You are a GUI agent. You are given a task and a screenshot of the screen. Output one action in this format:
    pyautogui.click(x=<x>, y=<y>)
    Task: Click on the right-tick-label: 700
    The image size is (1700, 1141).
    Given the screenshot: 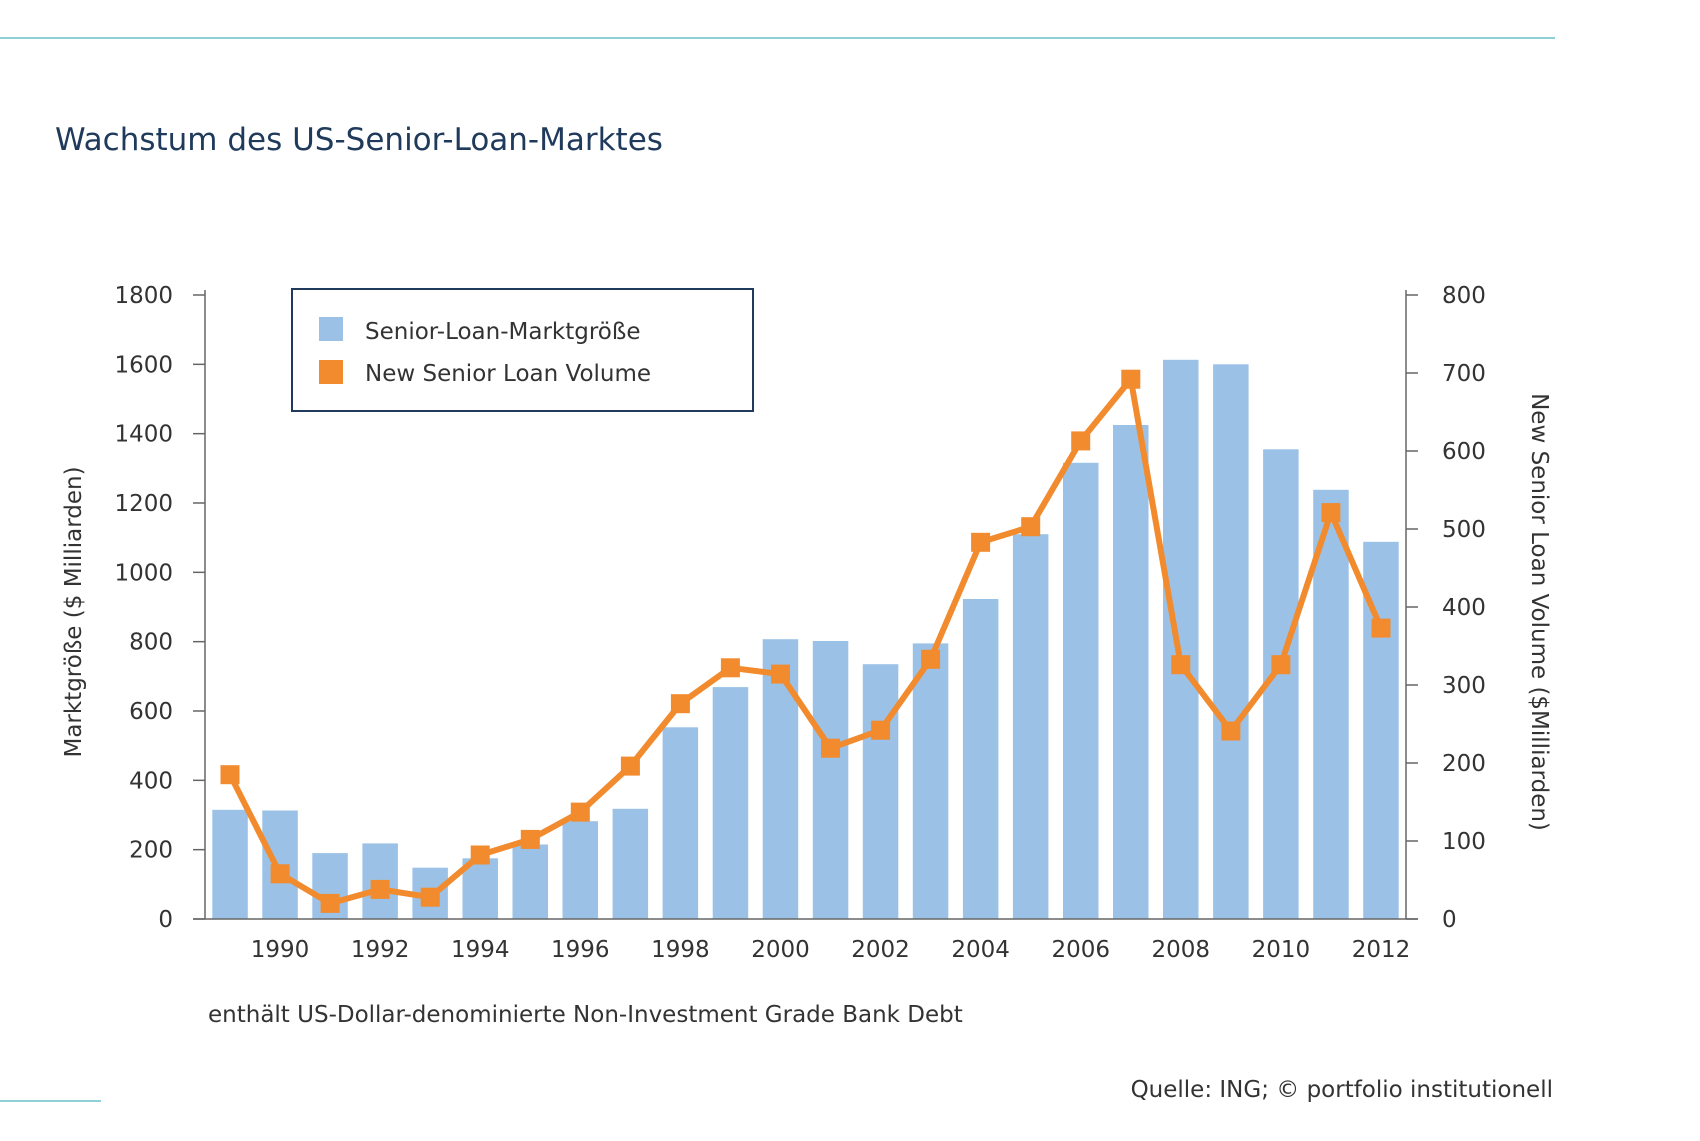 What is the action you would take?
    pyautogui.click(x=1464, y=374)
    